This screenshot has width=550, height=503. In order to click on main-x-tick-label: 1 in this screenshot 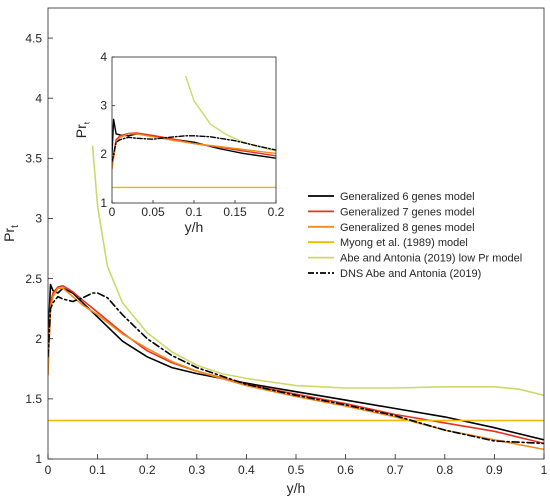, I will do `click(544, 470)`.